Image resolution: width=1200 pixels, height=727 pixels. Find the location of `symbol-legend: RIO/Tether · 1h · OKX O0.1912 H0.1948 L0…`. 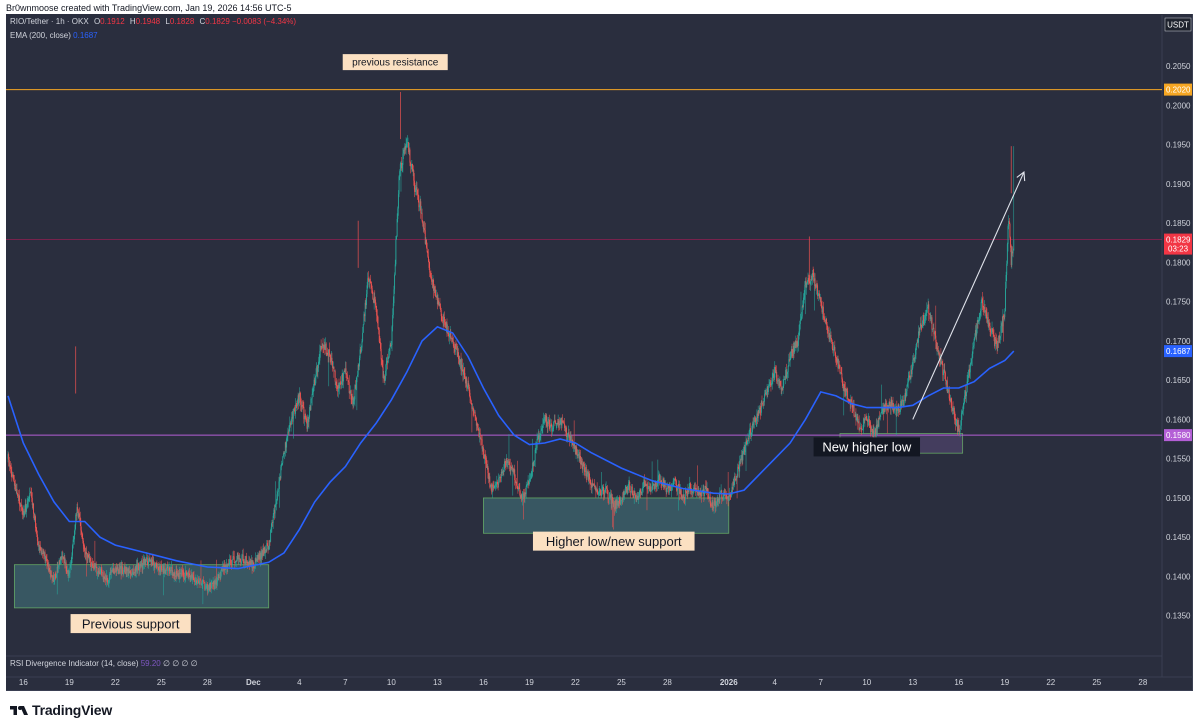

symbol-legend: RIO/Tether · 1h · OKX O0.1912 H0.1948 L0… is located at coordinates (153, 21).